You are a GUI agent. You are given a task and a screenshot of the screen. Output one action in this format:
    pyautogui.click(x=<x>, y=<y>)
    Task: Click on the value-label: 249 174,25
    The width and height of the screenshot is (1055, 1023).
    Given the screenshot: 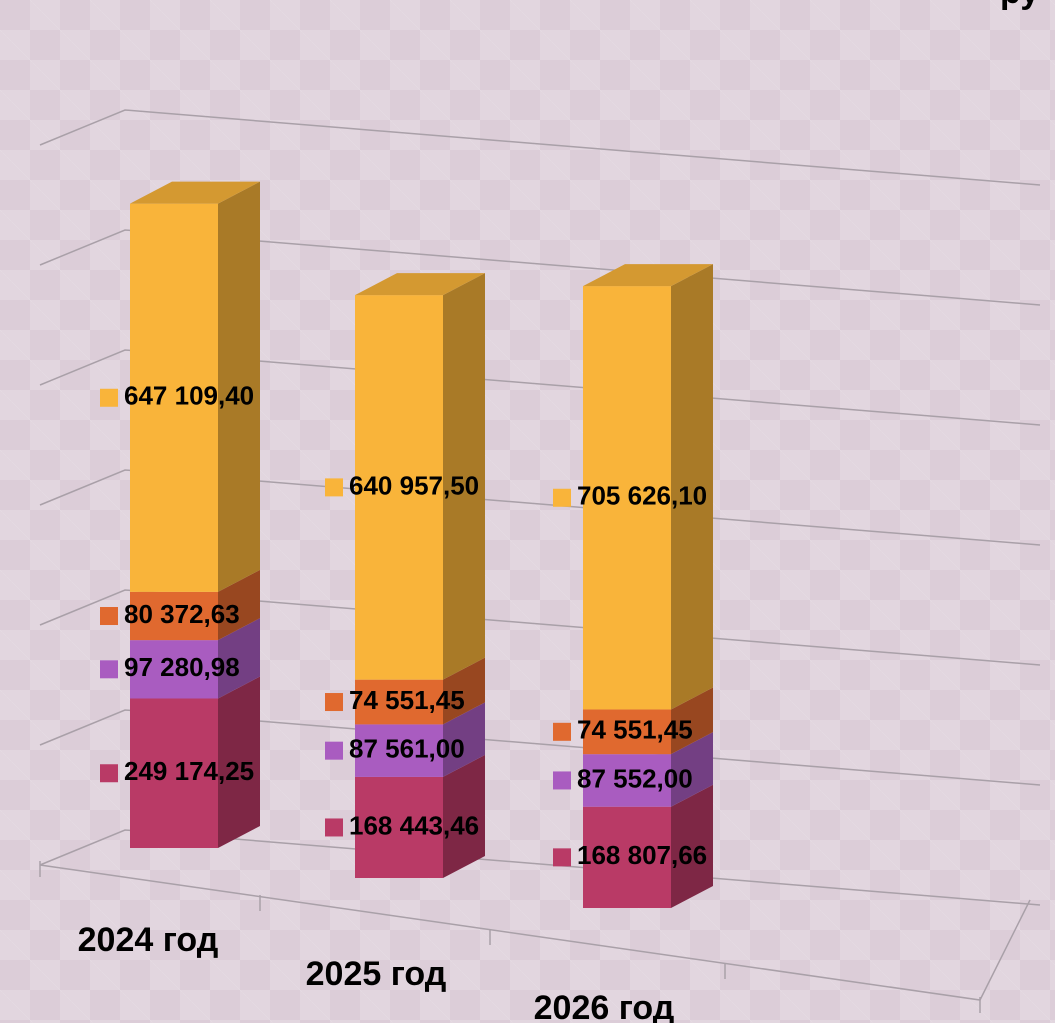 What is the action you would take?
    pyautogui.click(x=189, y=771)
    